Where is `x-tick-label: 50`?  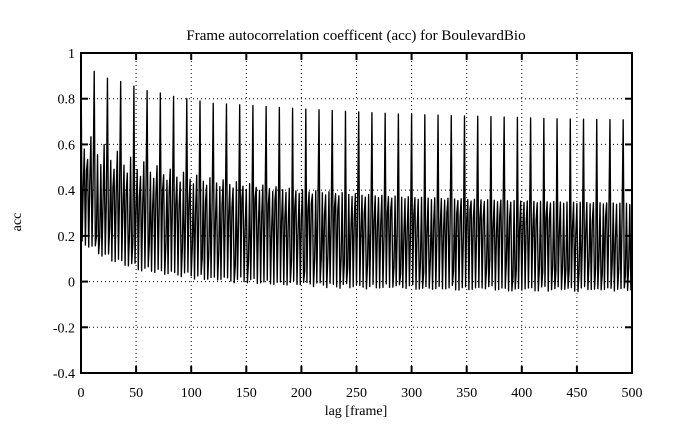 x-tick-label: 50 is located at coordinates (136, 393).